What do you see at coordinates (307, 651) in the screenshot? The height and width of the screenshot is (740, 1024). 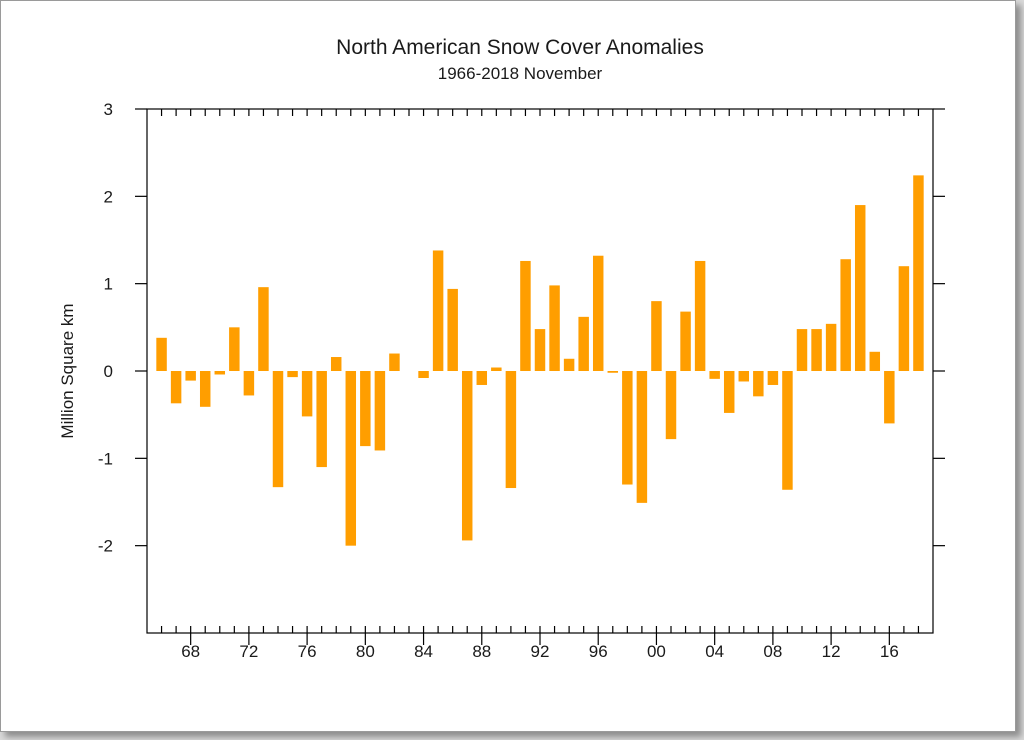 I see `x-tick-label: 76` at bounding box center [307, 651].